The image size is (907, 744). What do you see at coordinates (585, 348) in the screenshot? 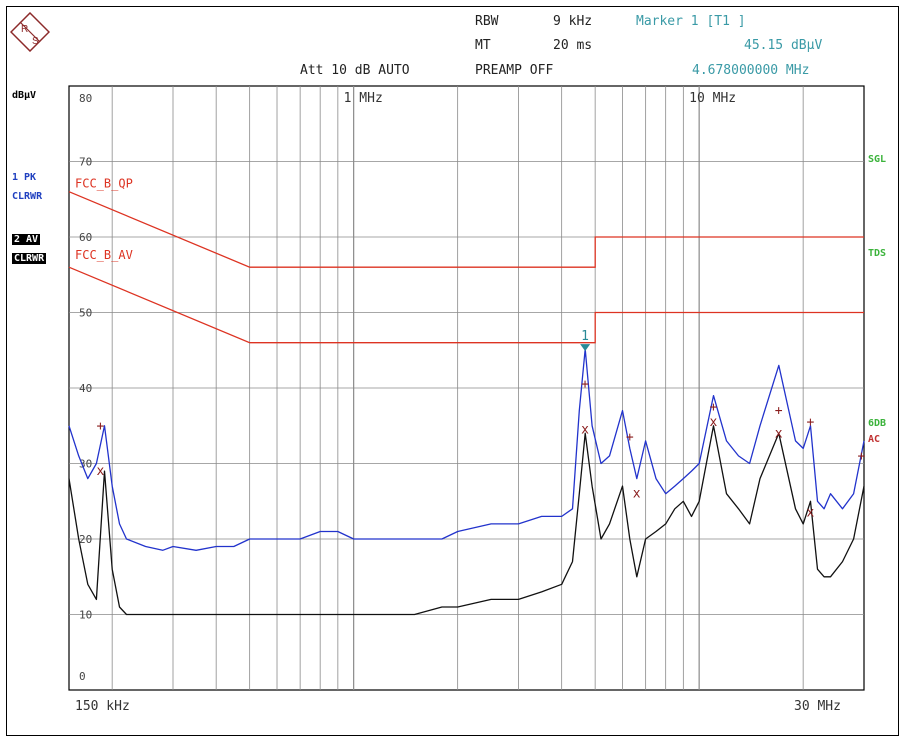
I see `marker-1-symbol` at bounding box center [585, 348].